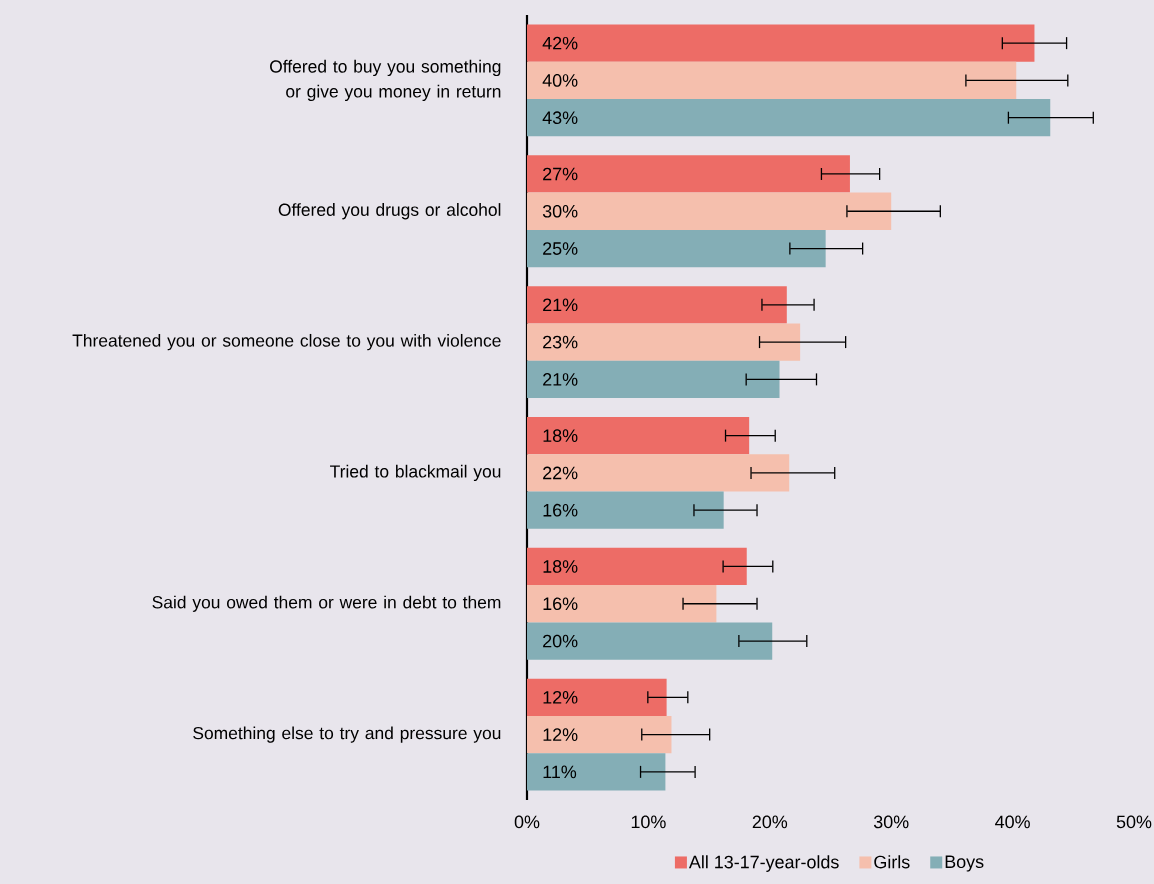  I want to click on legend-label: Boys, so click(964, 863).